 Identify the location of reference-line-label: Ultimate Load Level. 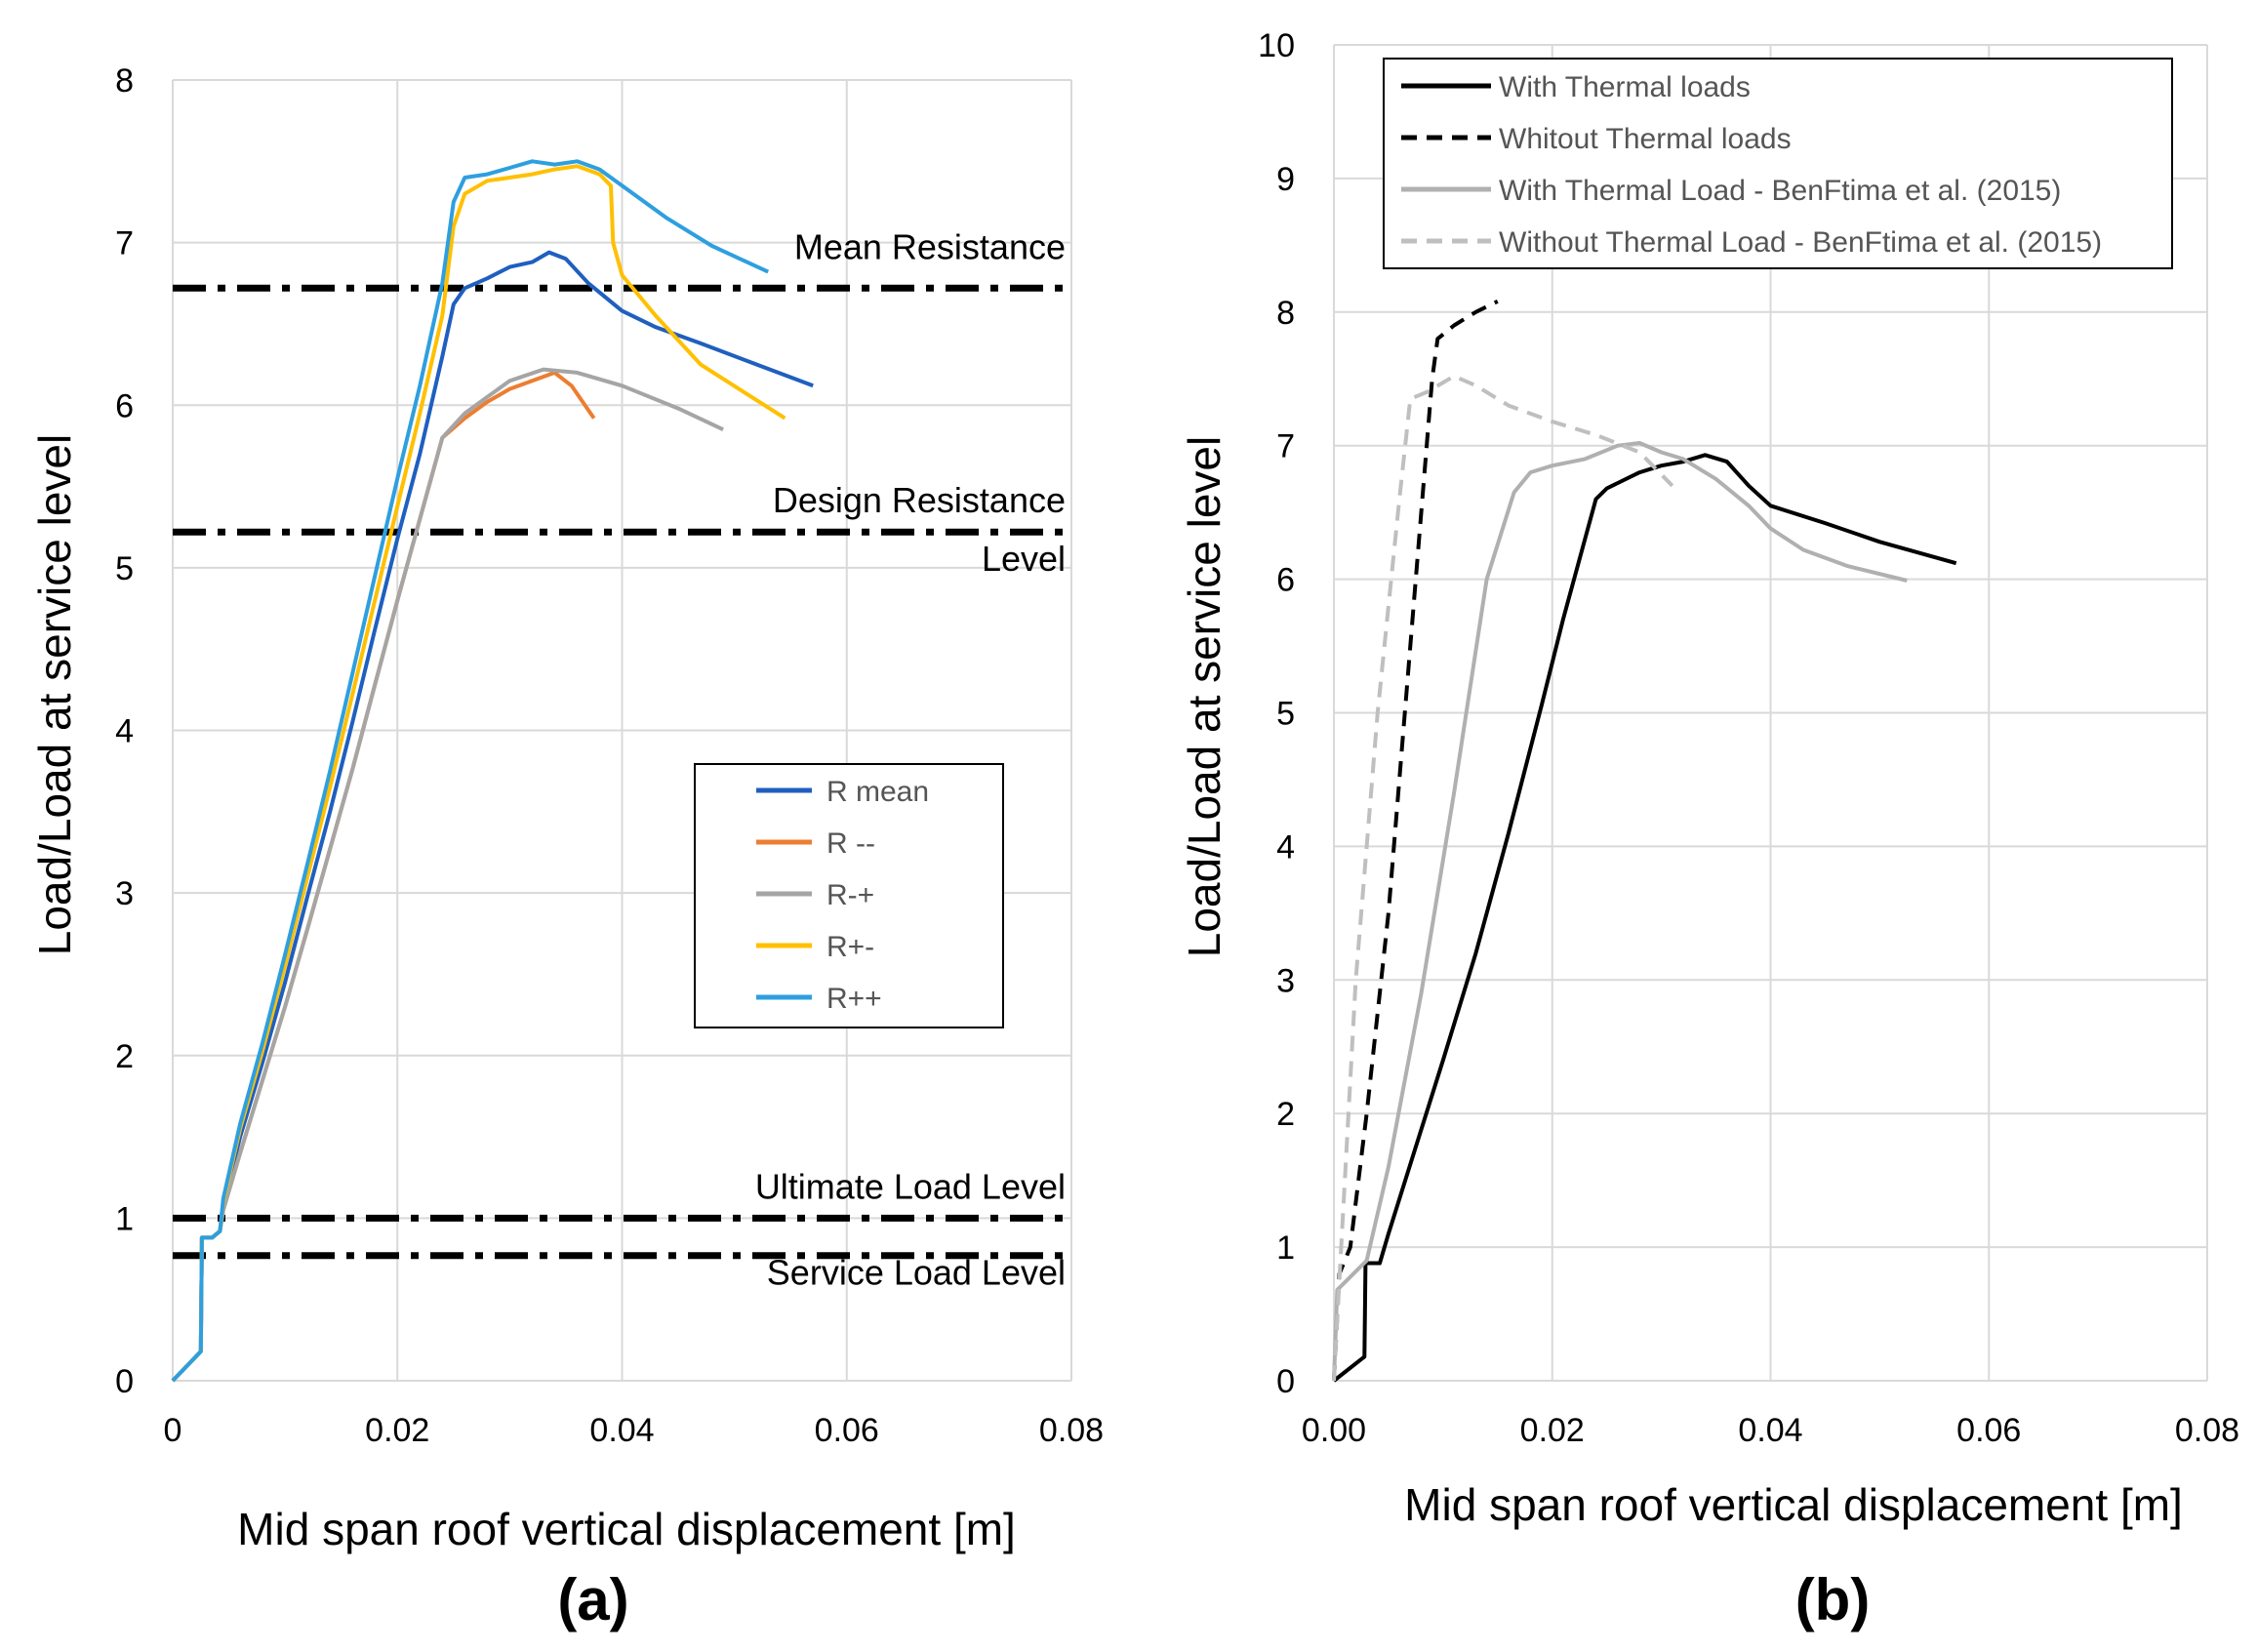
(910, 1186).